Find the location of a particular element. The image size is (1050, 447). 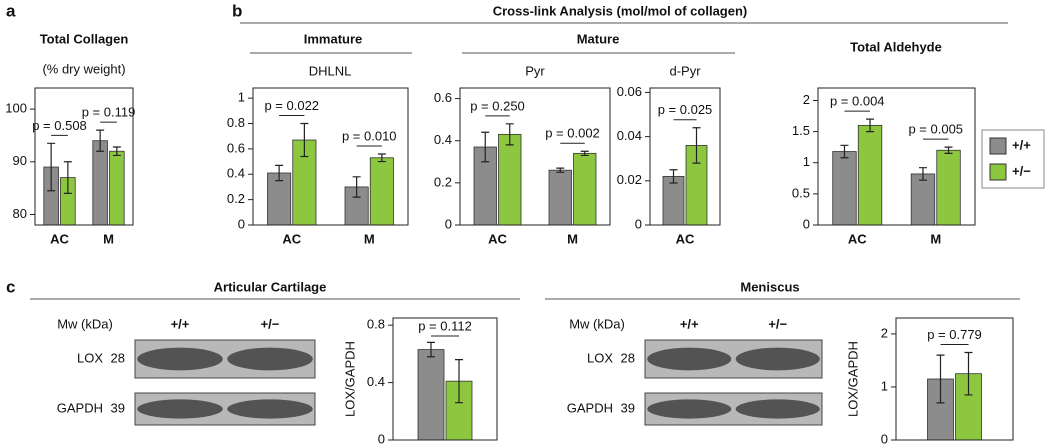

chart-title: Total Aldehyde is located at coordinates (896, 46).